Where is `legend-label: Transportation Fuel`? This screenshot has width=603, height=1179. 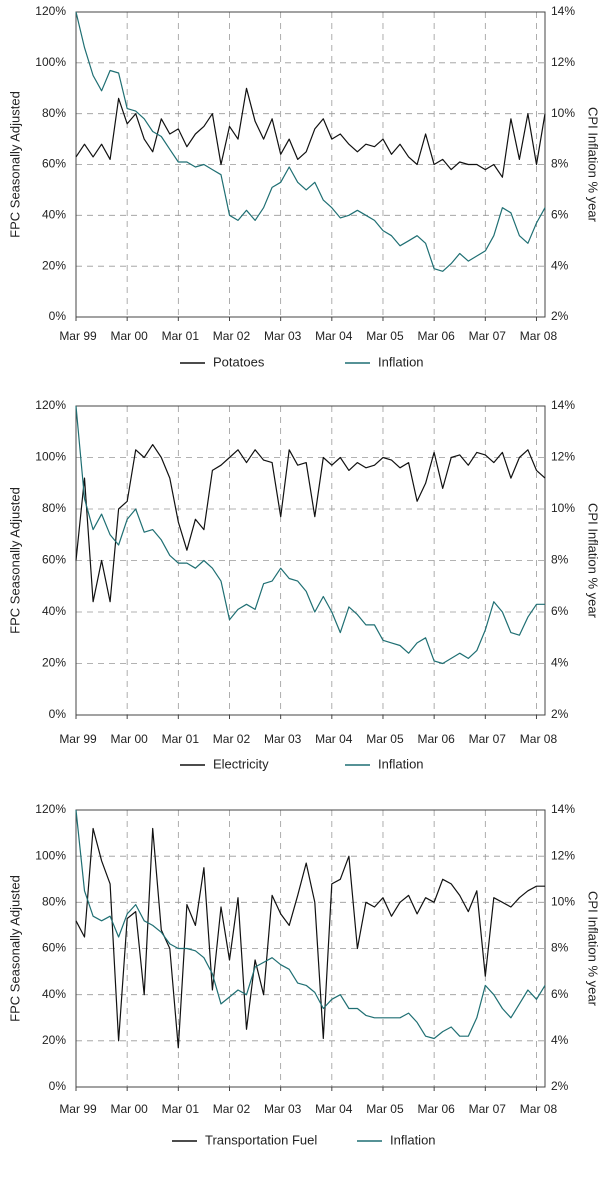
legend-label: Transportation Fuel is located at coordinates (261, 1139).